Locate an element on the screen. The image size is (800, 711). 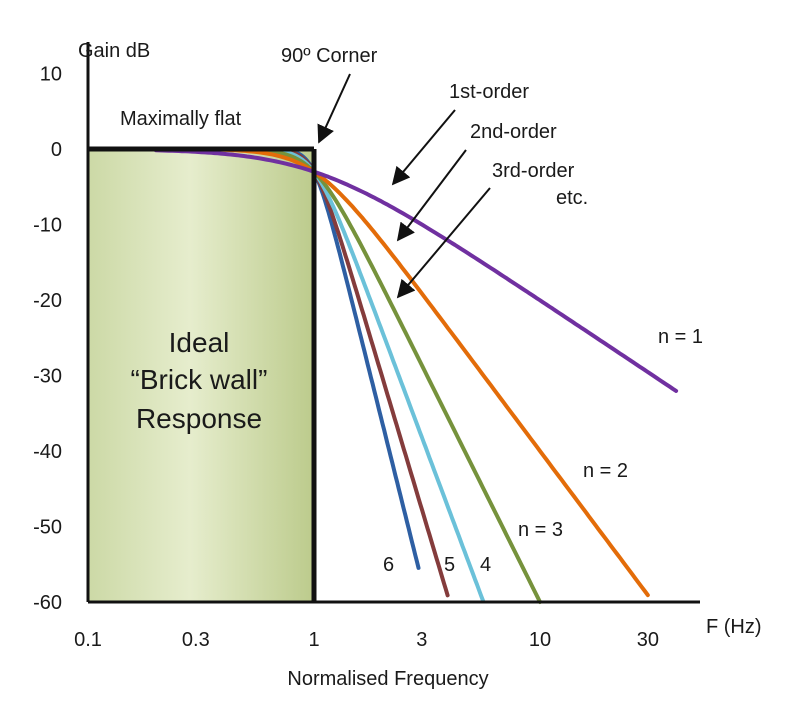
x-tick-label: 0.1 is located at coordinates (88, 640).